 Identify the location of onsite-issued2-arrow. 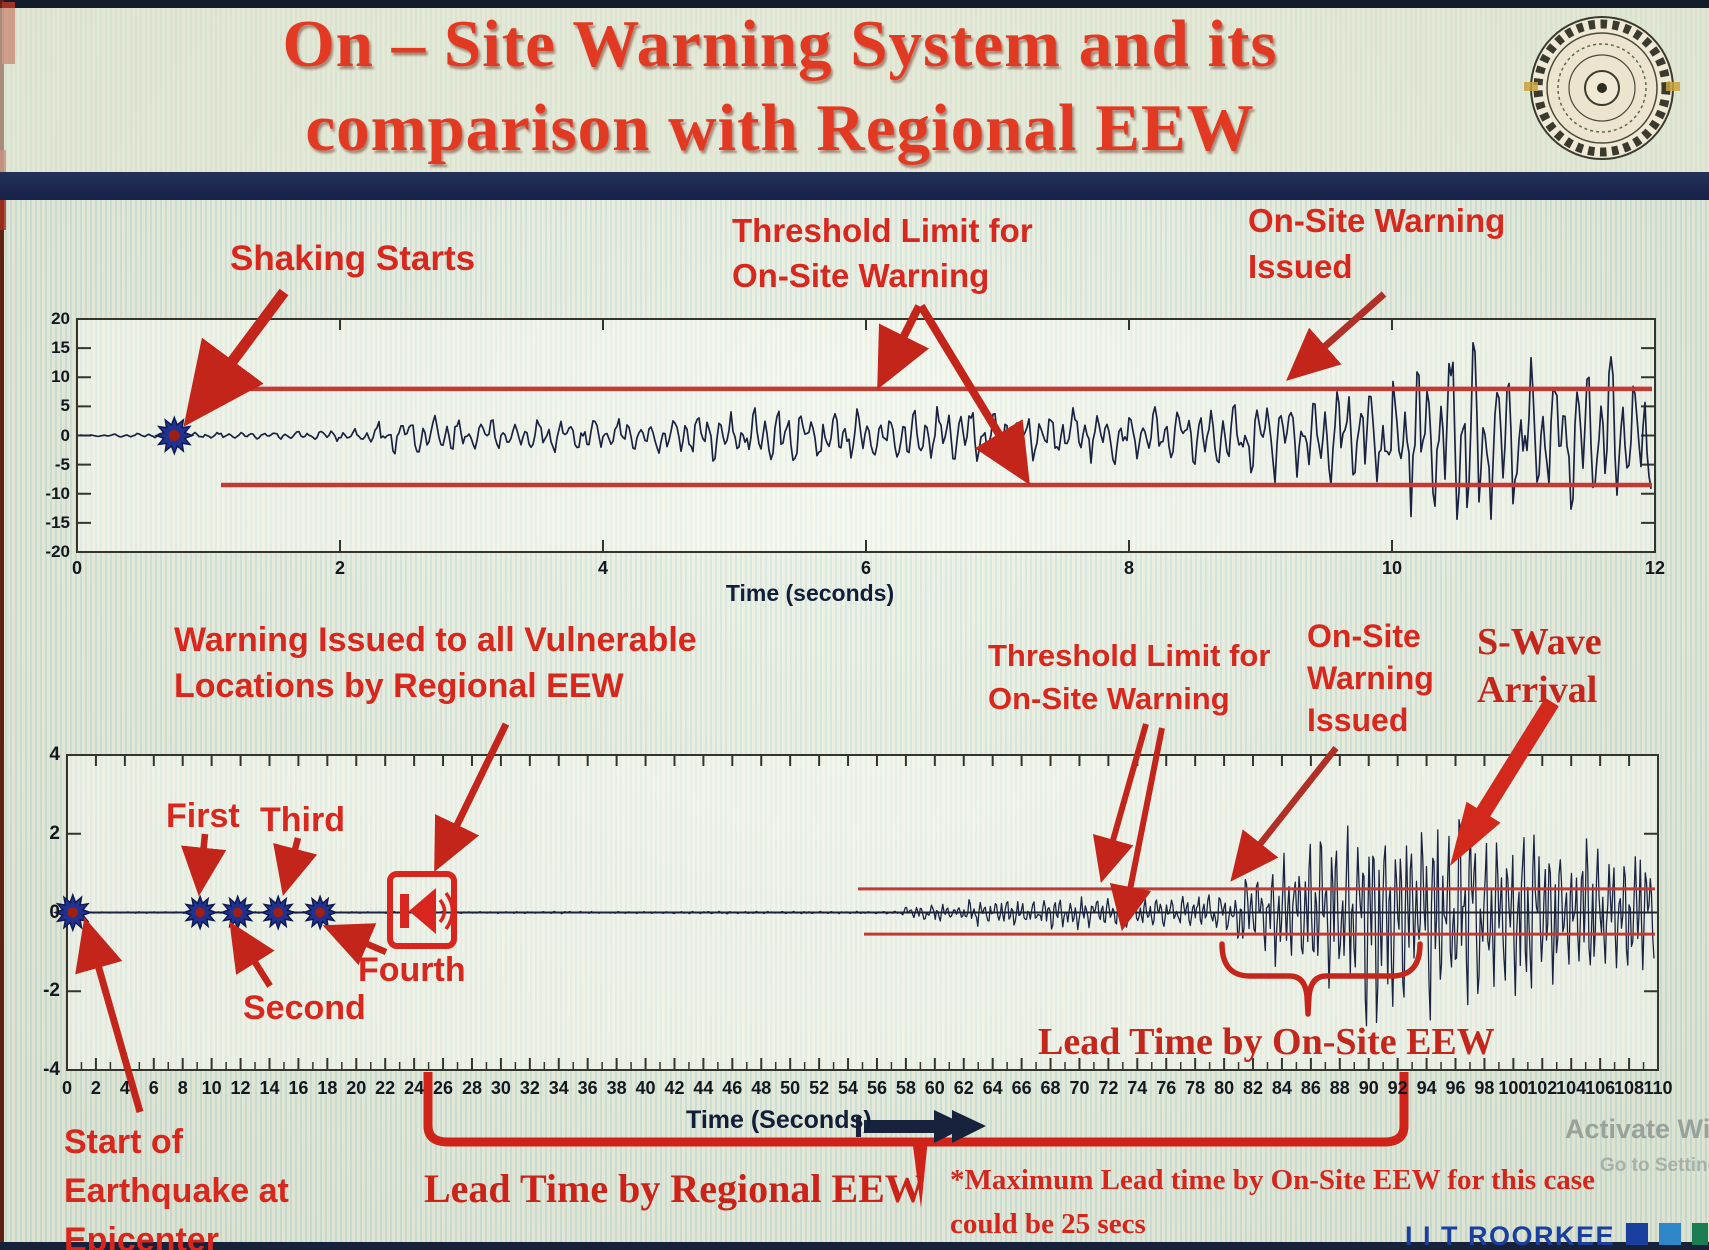
(1284, 813).